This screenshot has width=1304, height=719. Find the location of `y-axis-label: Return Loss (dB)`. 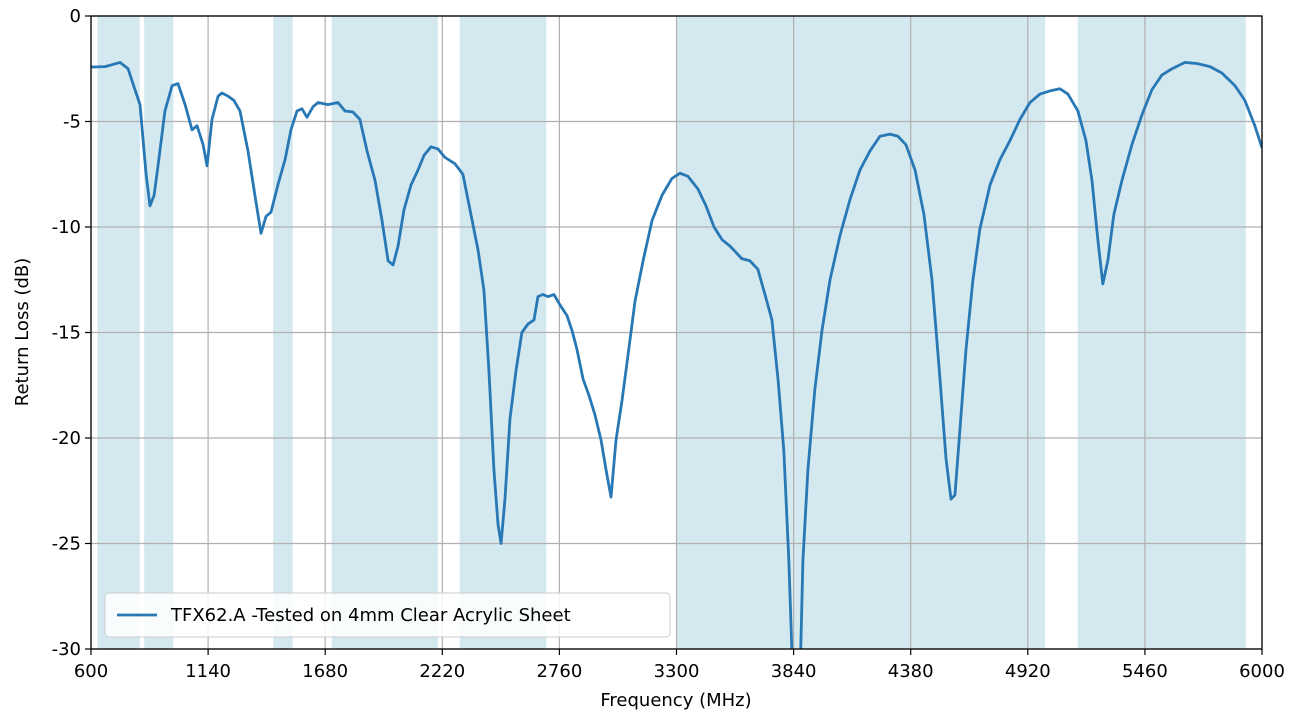

y-axis-label: Return Loss (dB) is located at coordinates (22, 332).